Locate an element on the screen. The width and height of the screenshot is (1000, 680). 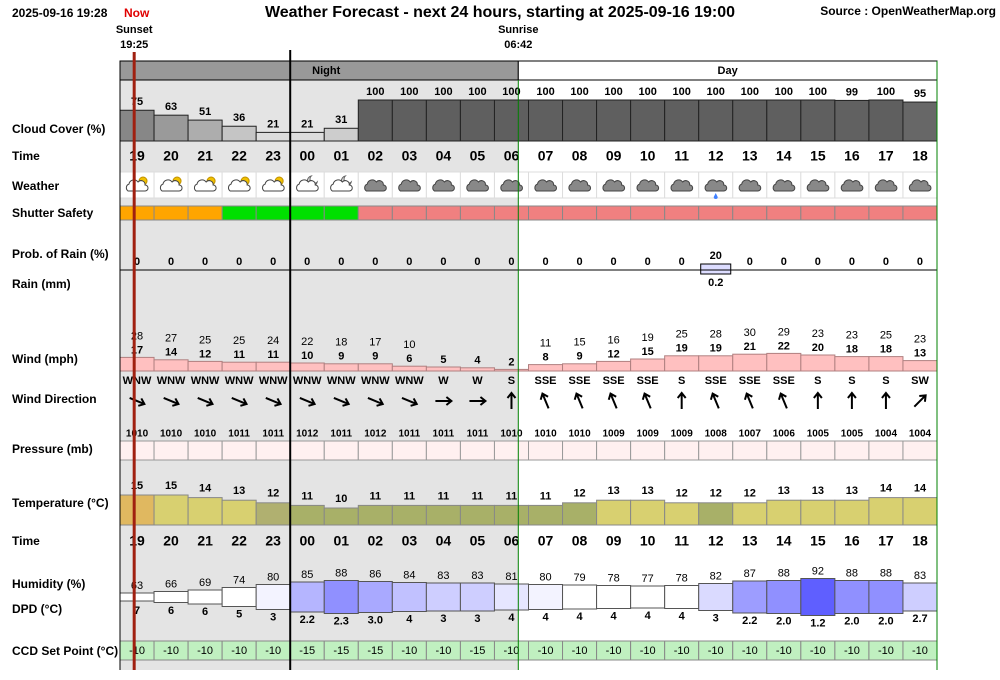
wind-gust-label: 16 is located at coordinates (613, 340).